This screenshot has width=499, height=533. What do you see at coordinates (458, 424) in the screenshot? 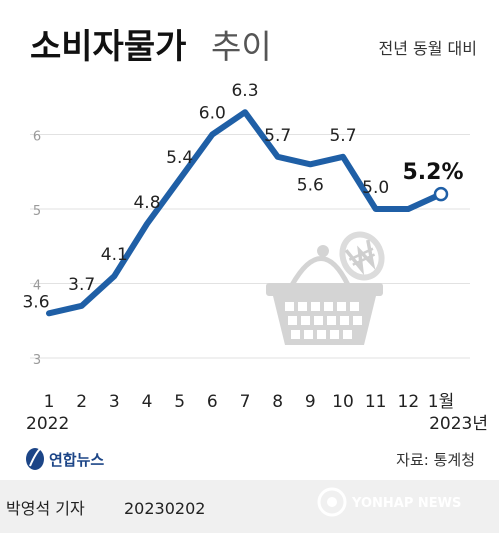
I see `year-label-end: 2023년` at bounding box center [458, 424].